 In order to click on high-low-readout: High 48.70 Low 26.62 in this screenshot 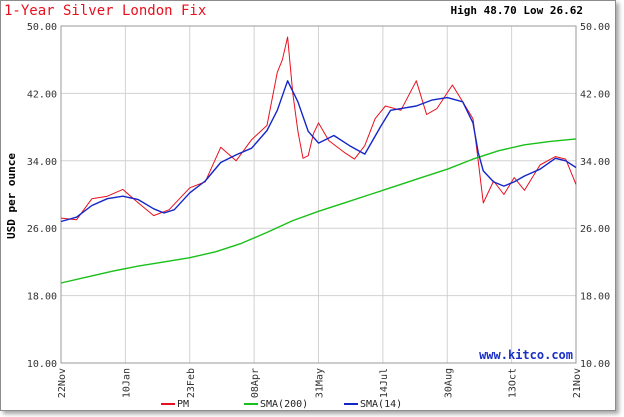, I will do `click(517, 10)`.